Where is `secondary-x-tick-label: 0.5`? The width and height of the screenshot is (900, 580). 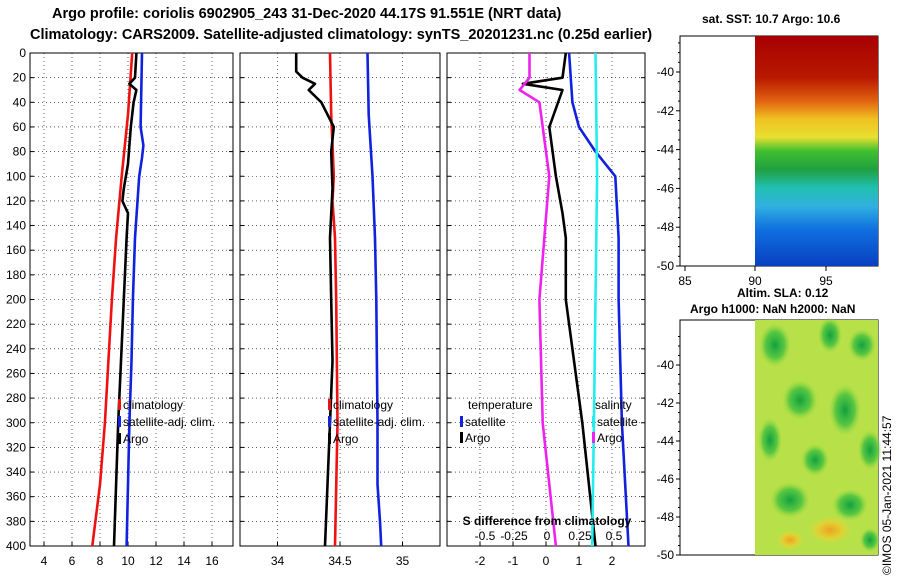 secondary-x-tick-label: 0.5 is located at coordinates (614, 536).